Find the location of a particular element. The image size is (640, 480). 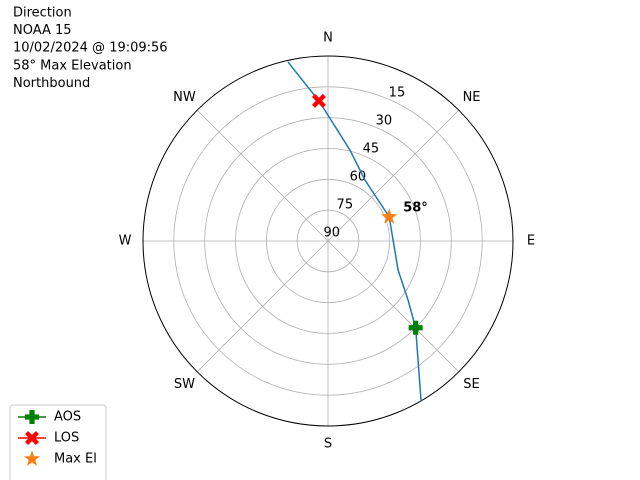

theta-tick-label: W is located at coordinates (125, 241).